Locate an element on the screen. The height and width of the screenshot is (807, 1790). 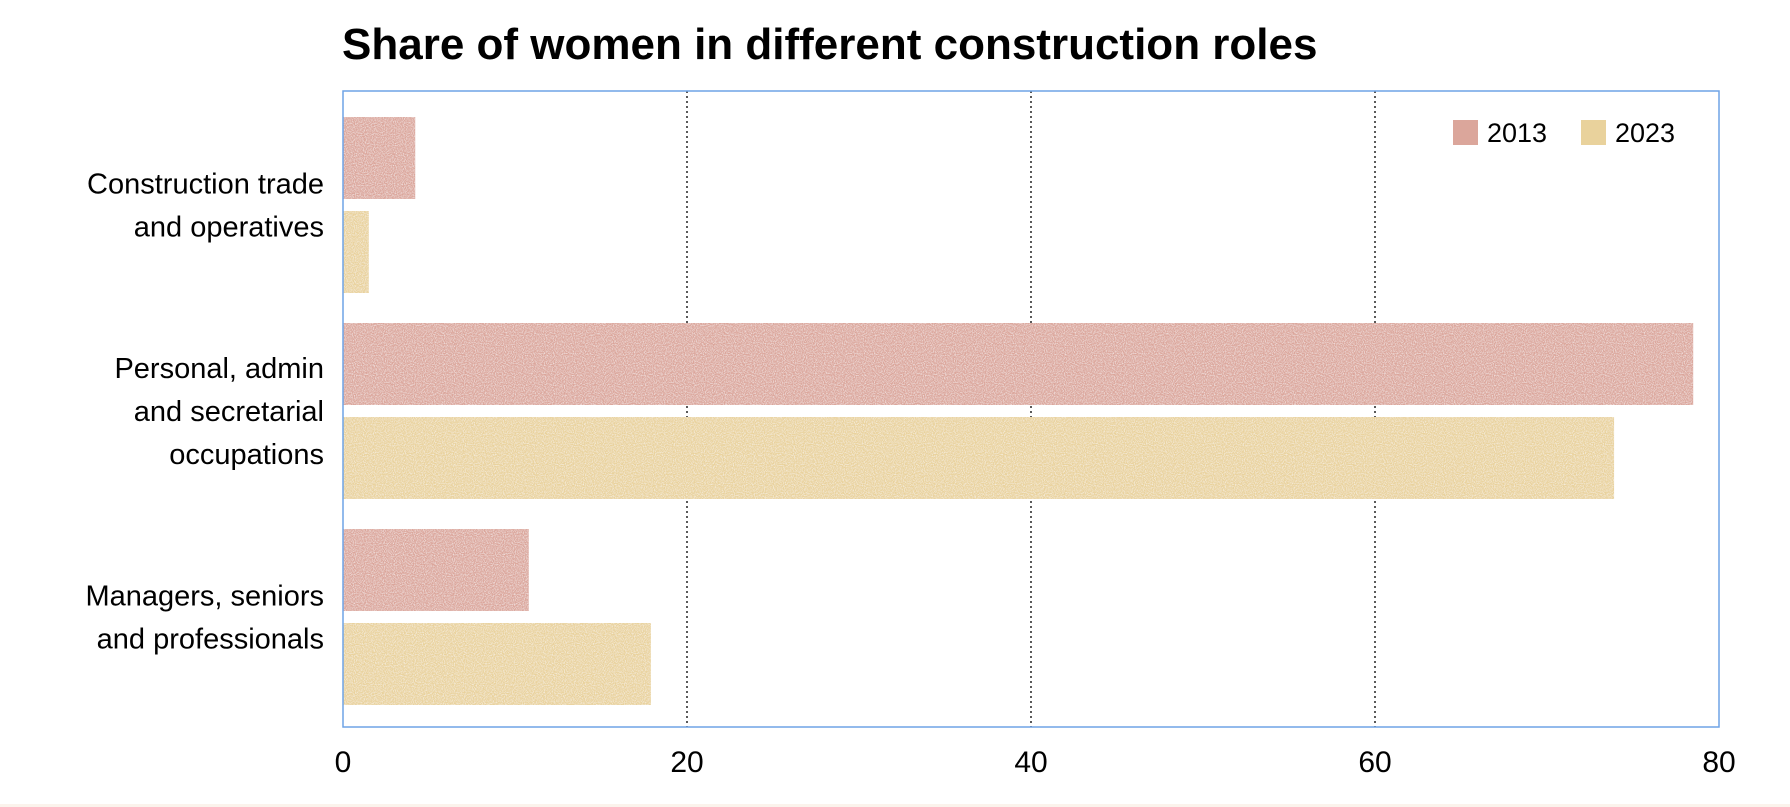
category-label: Construction trade is located at coordinates (205, 185).